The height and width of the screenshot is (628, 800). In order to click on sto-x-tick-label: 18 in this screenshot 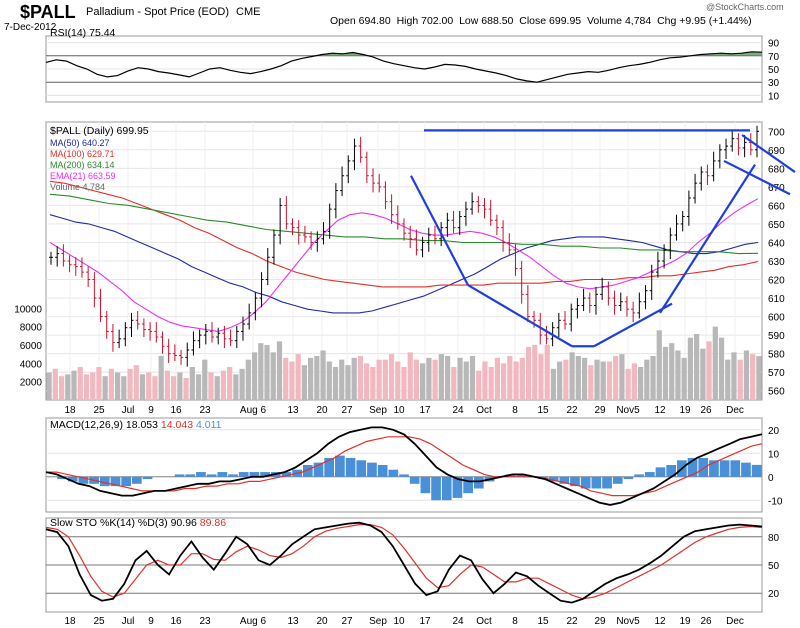, I will do `click(70, 621)`.